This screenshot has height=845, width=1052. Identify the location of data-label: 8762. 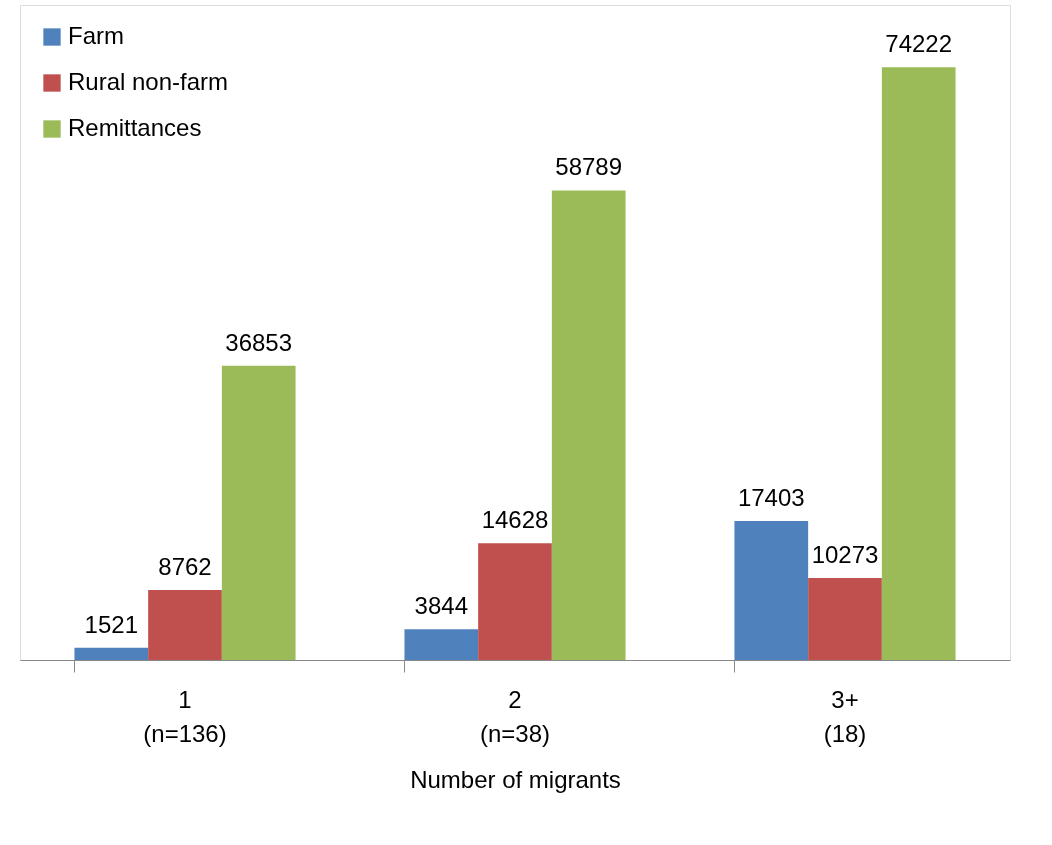
(185, 567).